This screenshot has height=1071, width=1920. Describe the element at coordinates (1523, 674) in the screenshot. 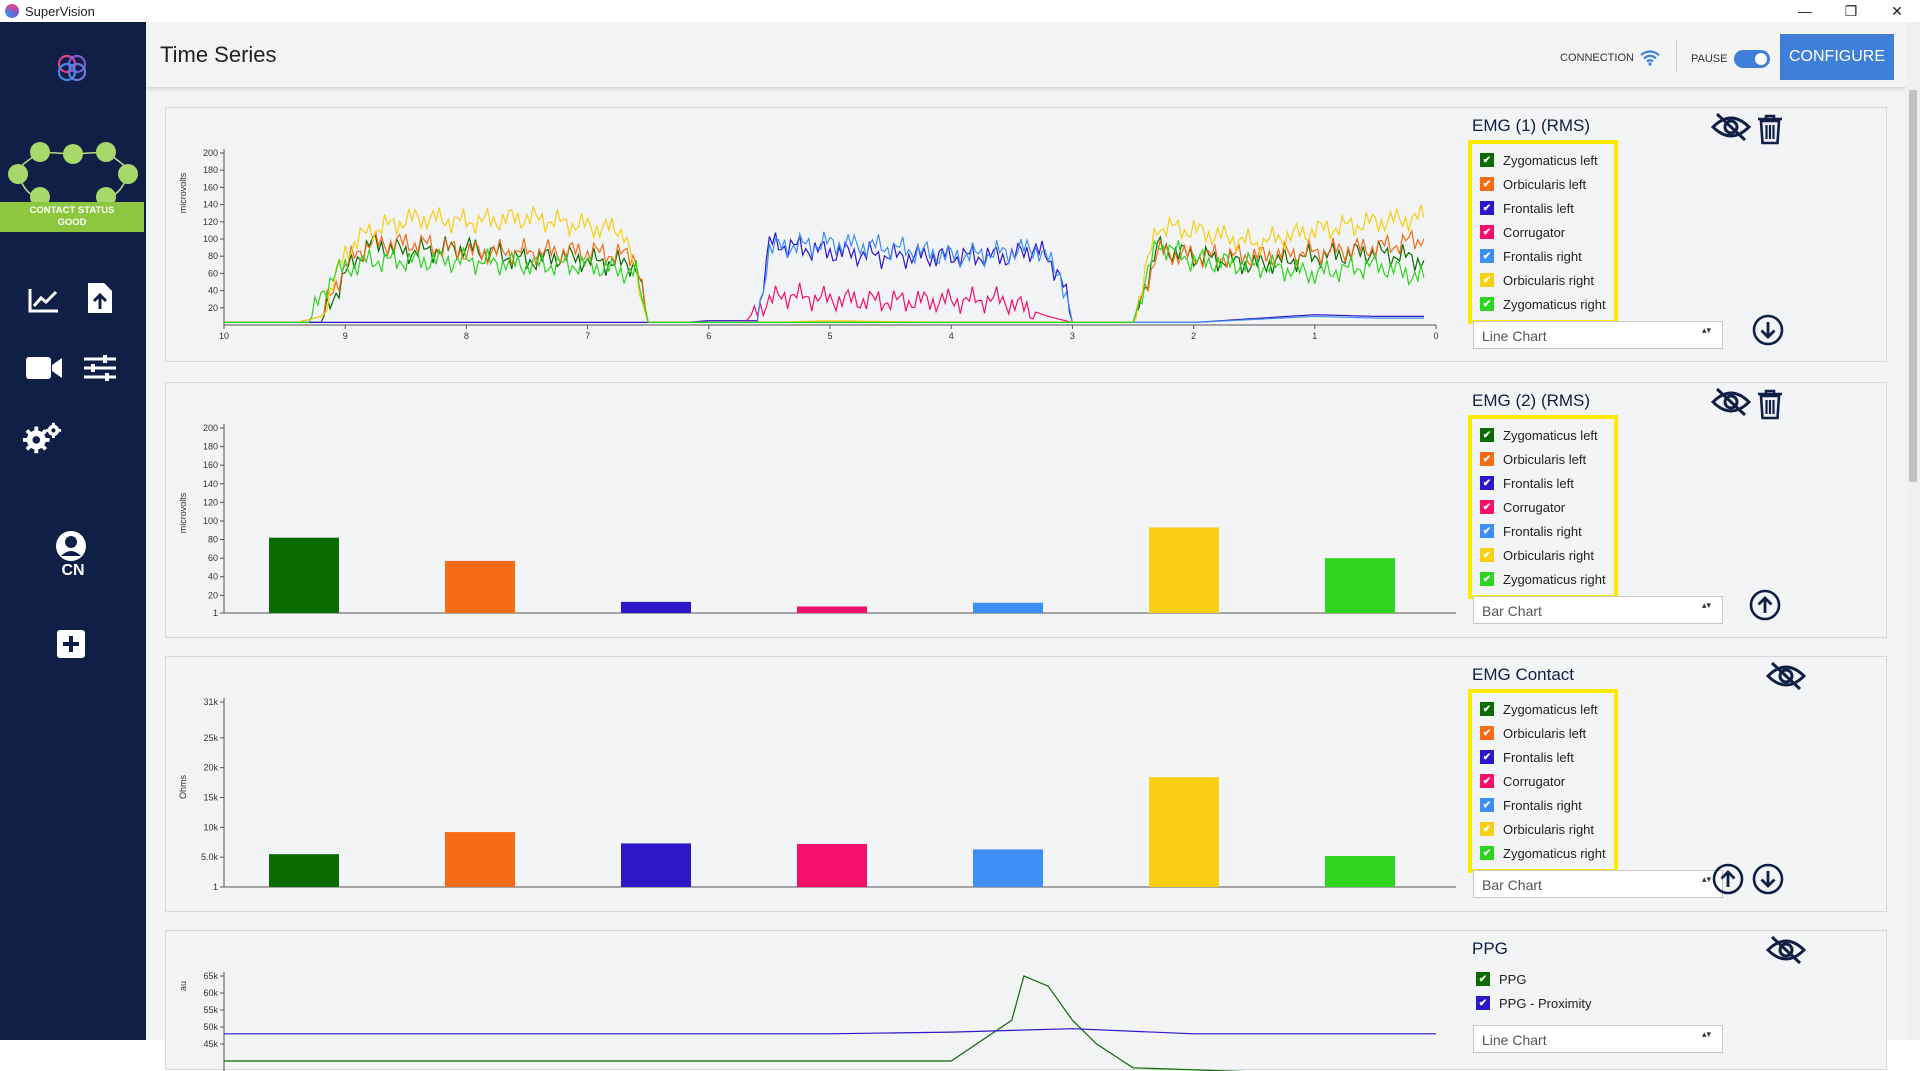

I see `panel-title: EMG Contact` at that location.